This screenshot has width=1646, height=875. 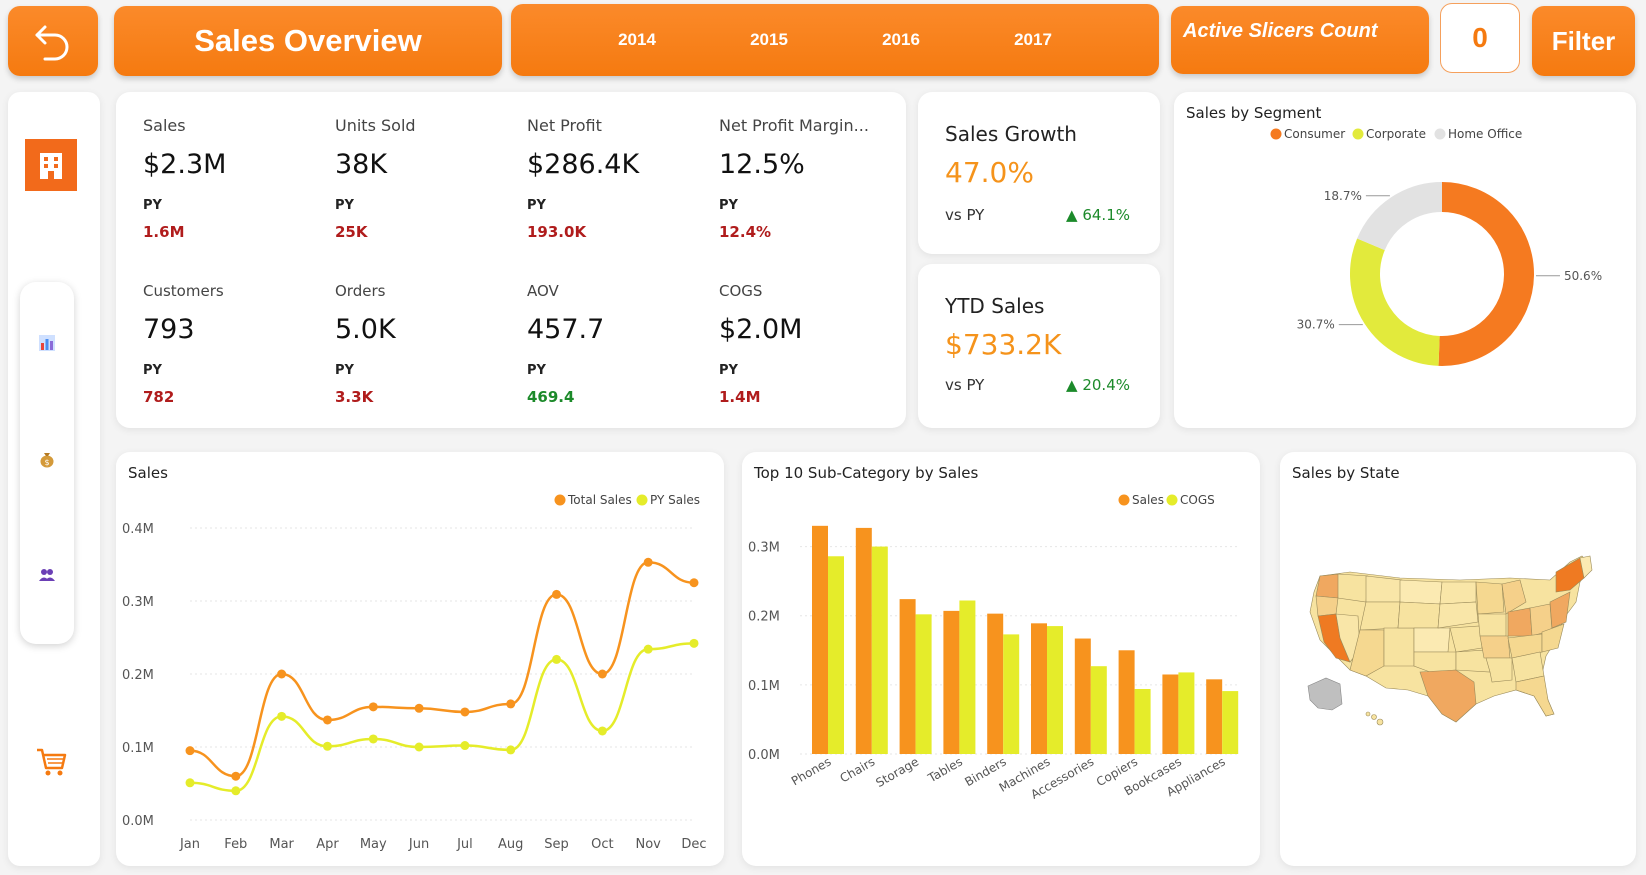 I want to click on kpi-value: 38K, so click(x=361, y=164).